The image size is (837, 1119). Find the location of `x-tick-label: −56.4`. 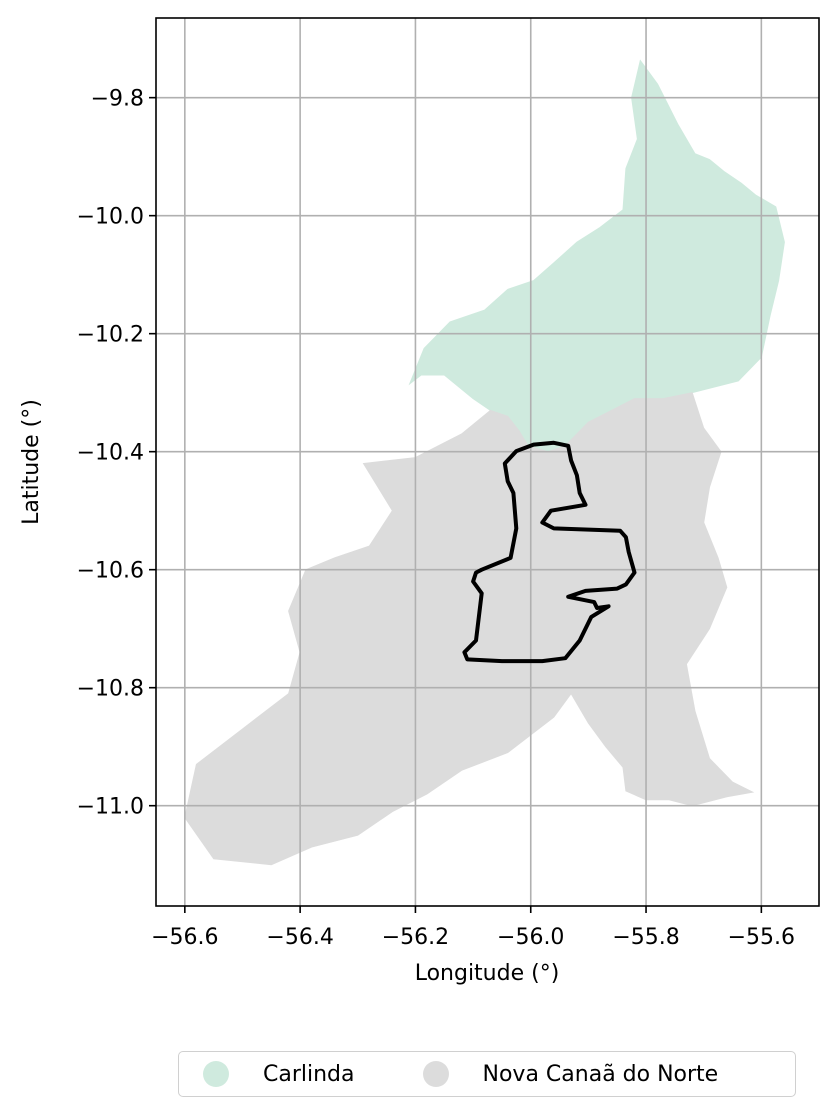

x-tick-label: −56.4 is located at coordinates (299, 937).